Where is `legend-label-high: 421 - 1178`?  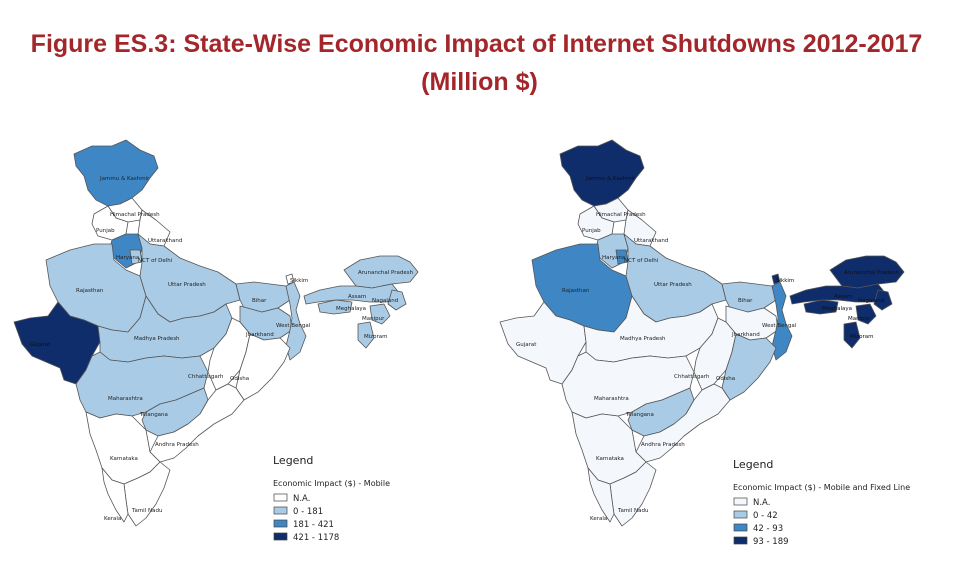 legend-label-high: 421 - 1178 is located at coordinates (316, 538).